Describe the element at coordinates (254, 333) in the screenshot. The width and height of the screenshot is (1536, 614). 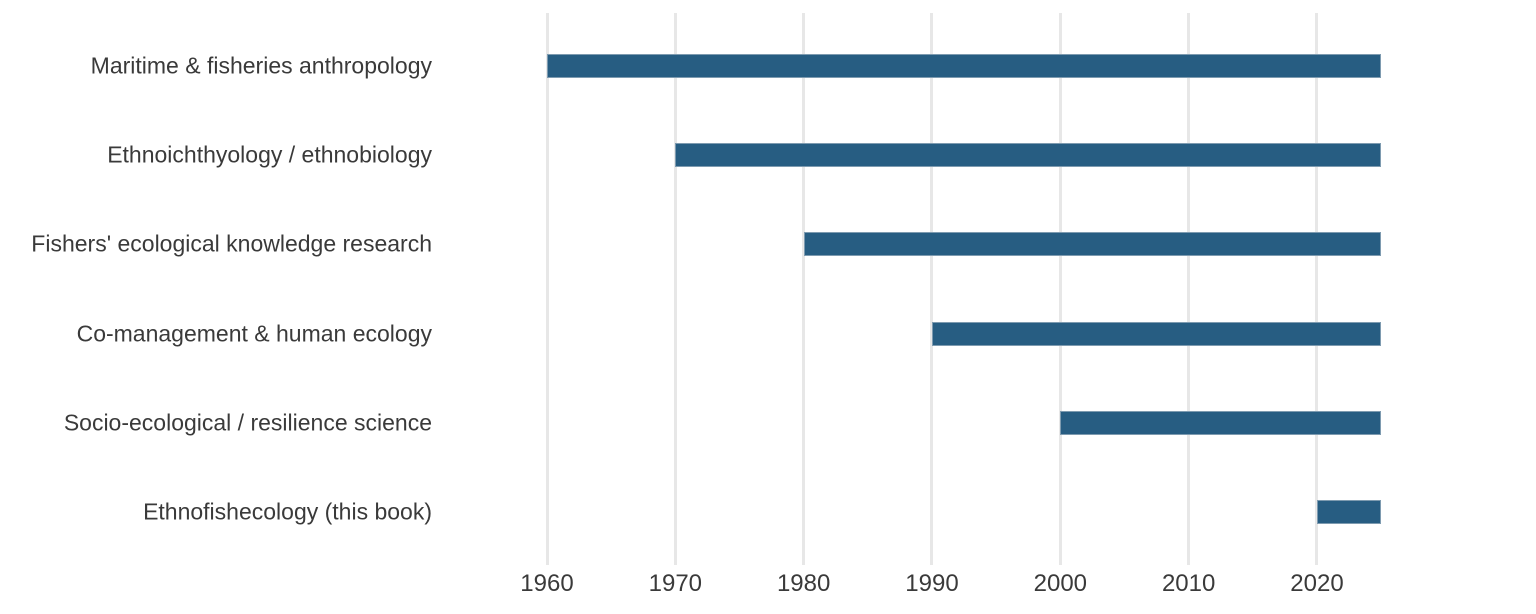
I see `category-label: Co-management & human ecology` at that location.